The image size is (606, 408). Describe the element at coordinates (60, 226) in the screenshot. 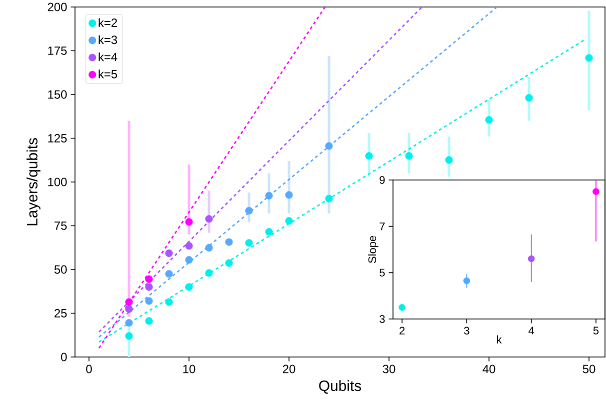

I see `y-tick-label: 75` at that location.